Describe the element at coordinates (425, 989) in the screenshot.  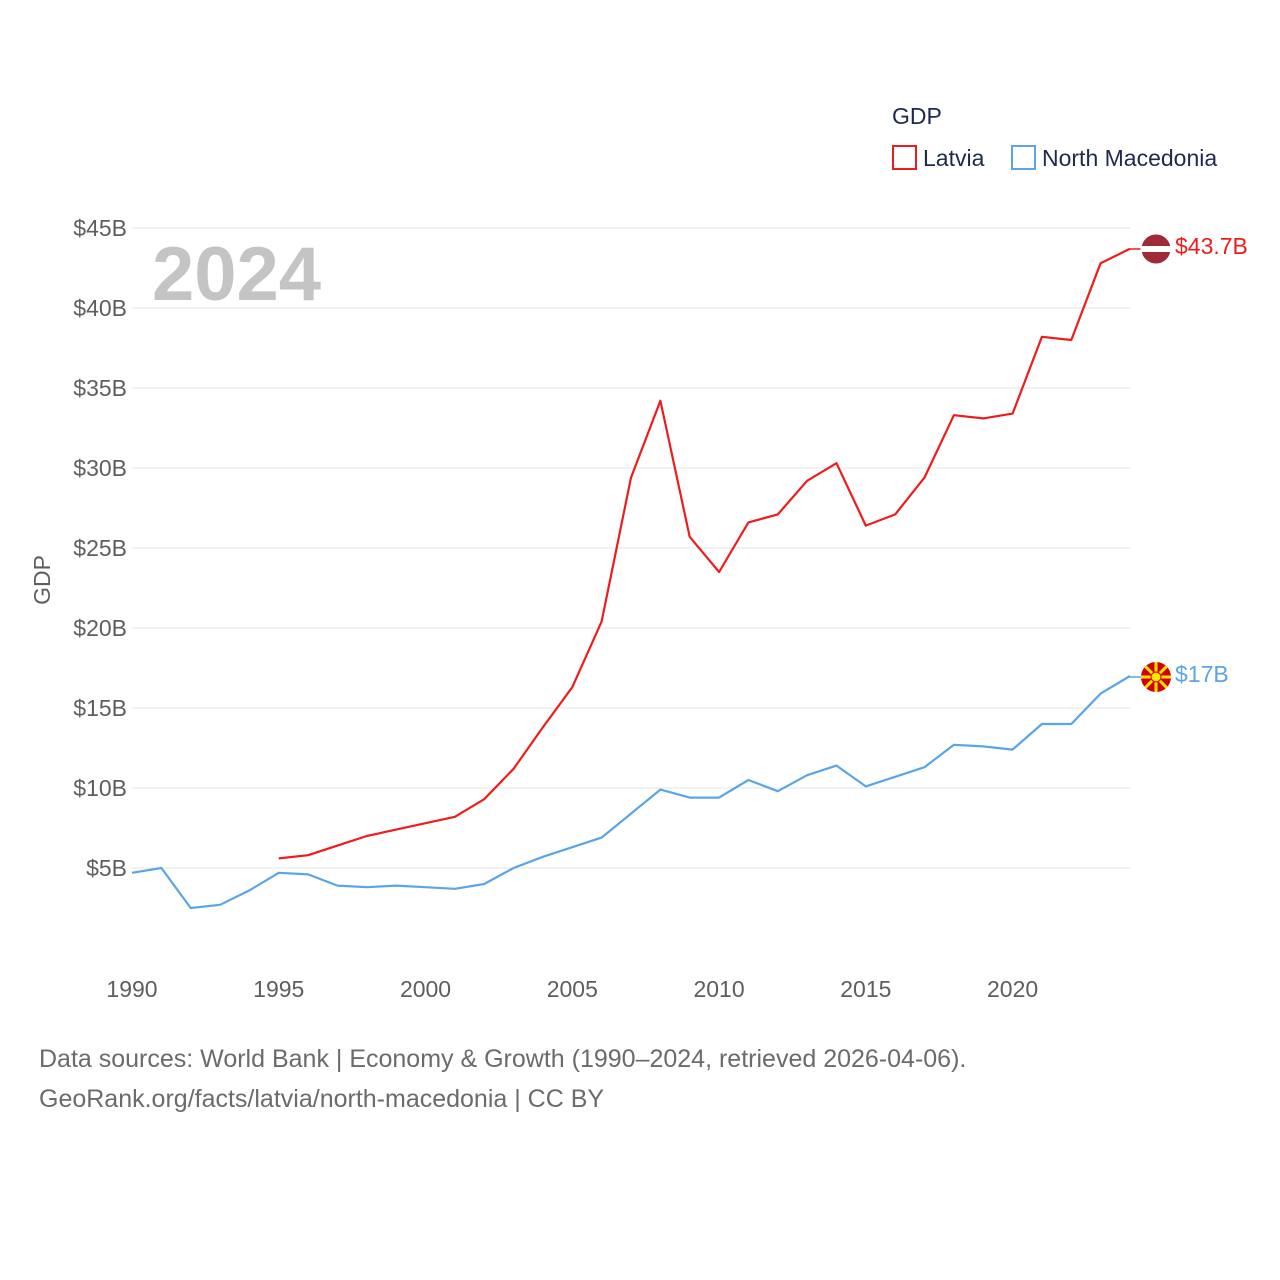
I see `x-tick-label: 2000` at that location.